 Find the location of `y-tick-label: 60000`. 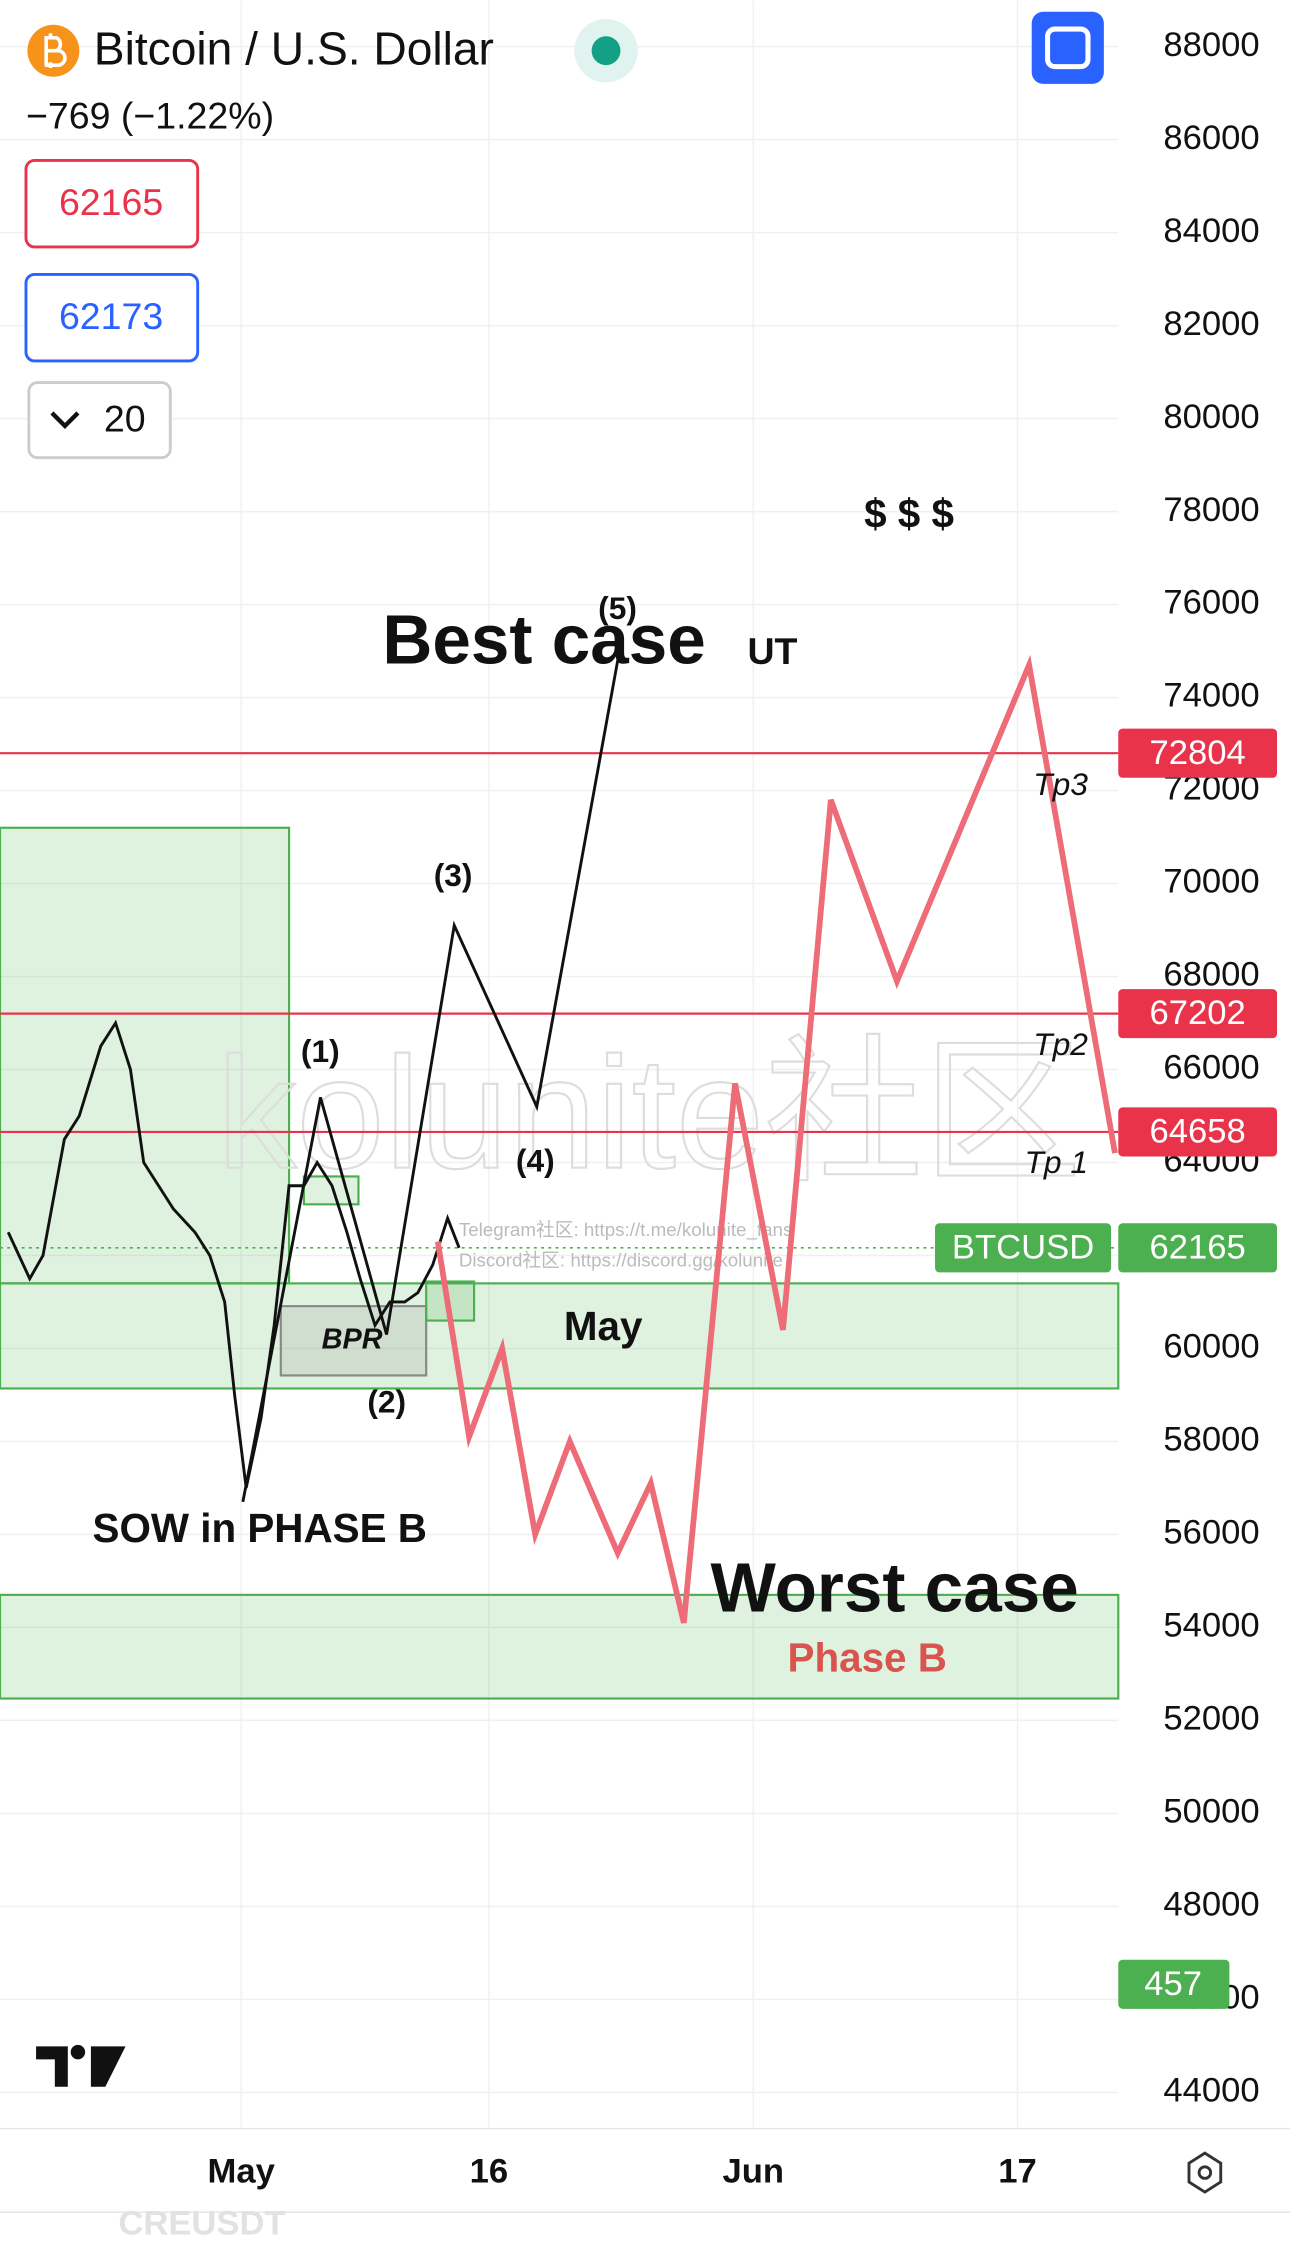

y-tick-label: 60000 is located at coordinates (1211, 1347).